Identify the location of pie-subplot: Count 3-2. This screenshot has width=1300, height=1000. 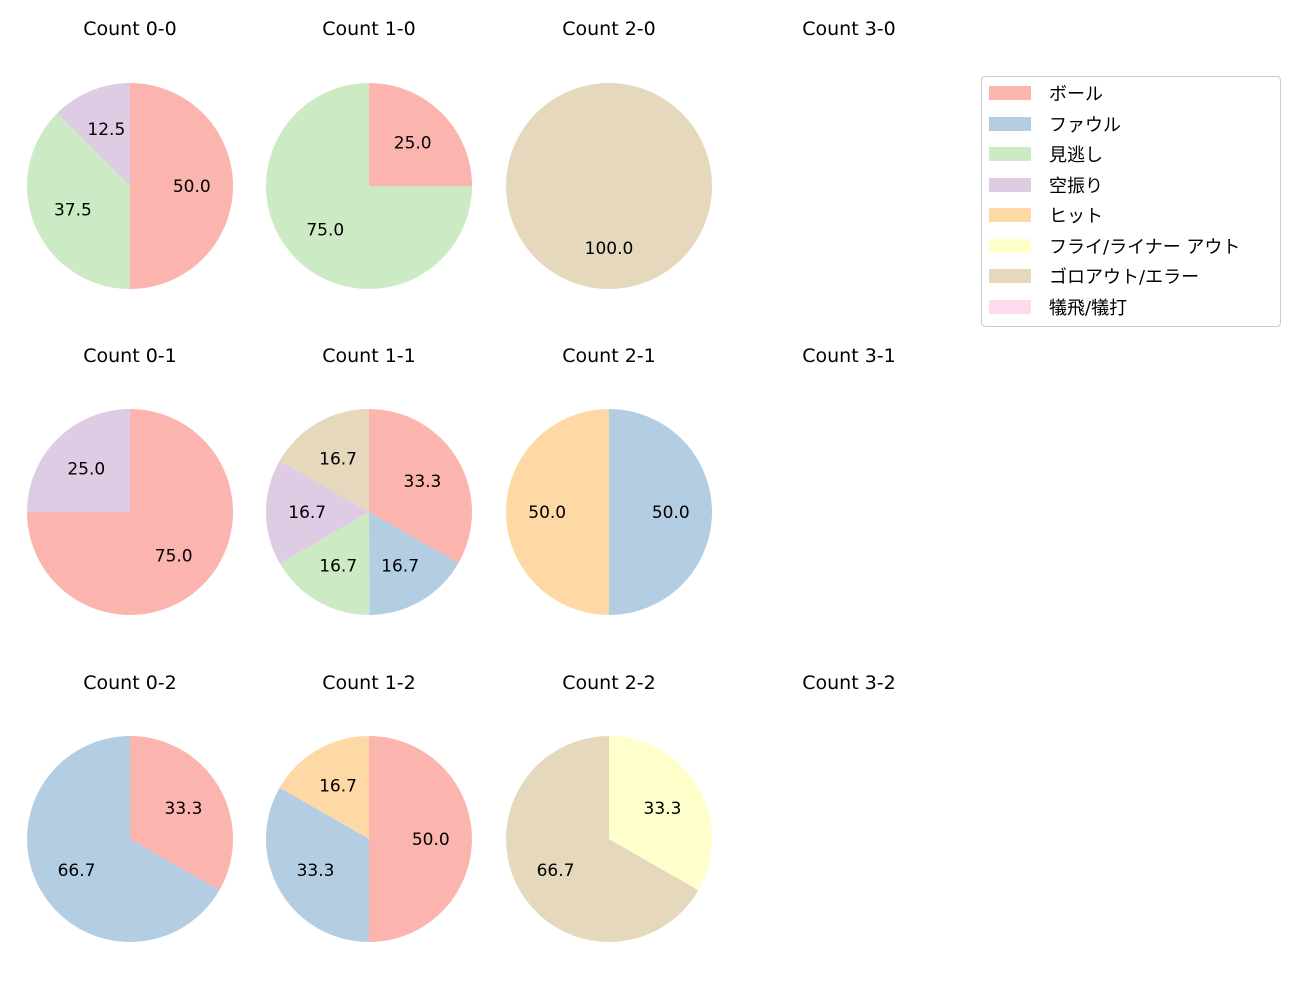
(849, 683).